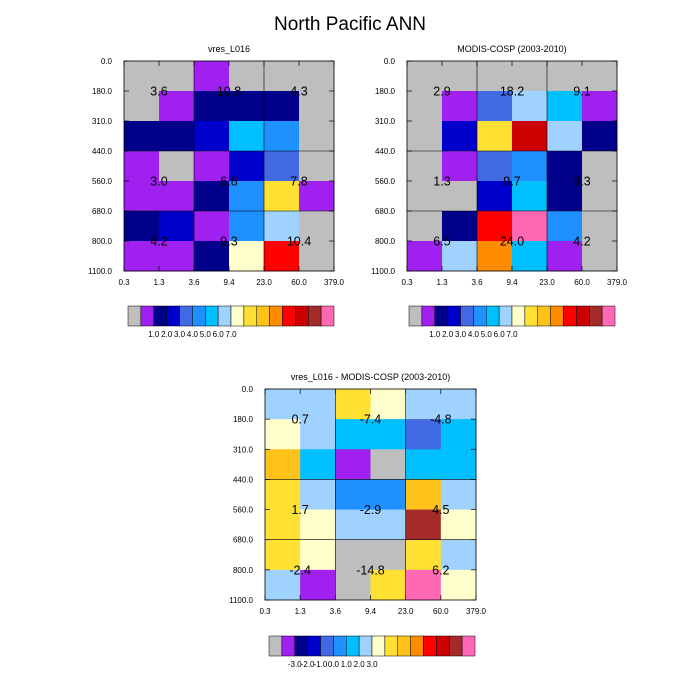 The image size is (700, 700). Describe the element at coordinates (441, 92) in the screenshot. I see `cell-value-label: 2.9` at that location.